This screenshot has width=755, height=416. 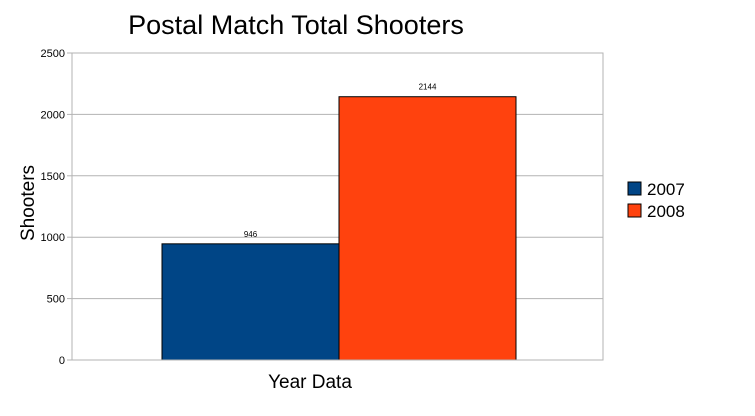 What do you see at coordinates (62, 361) in the screenshot?
I see `y-tick-label: 0` at bounding box center [62, 361].